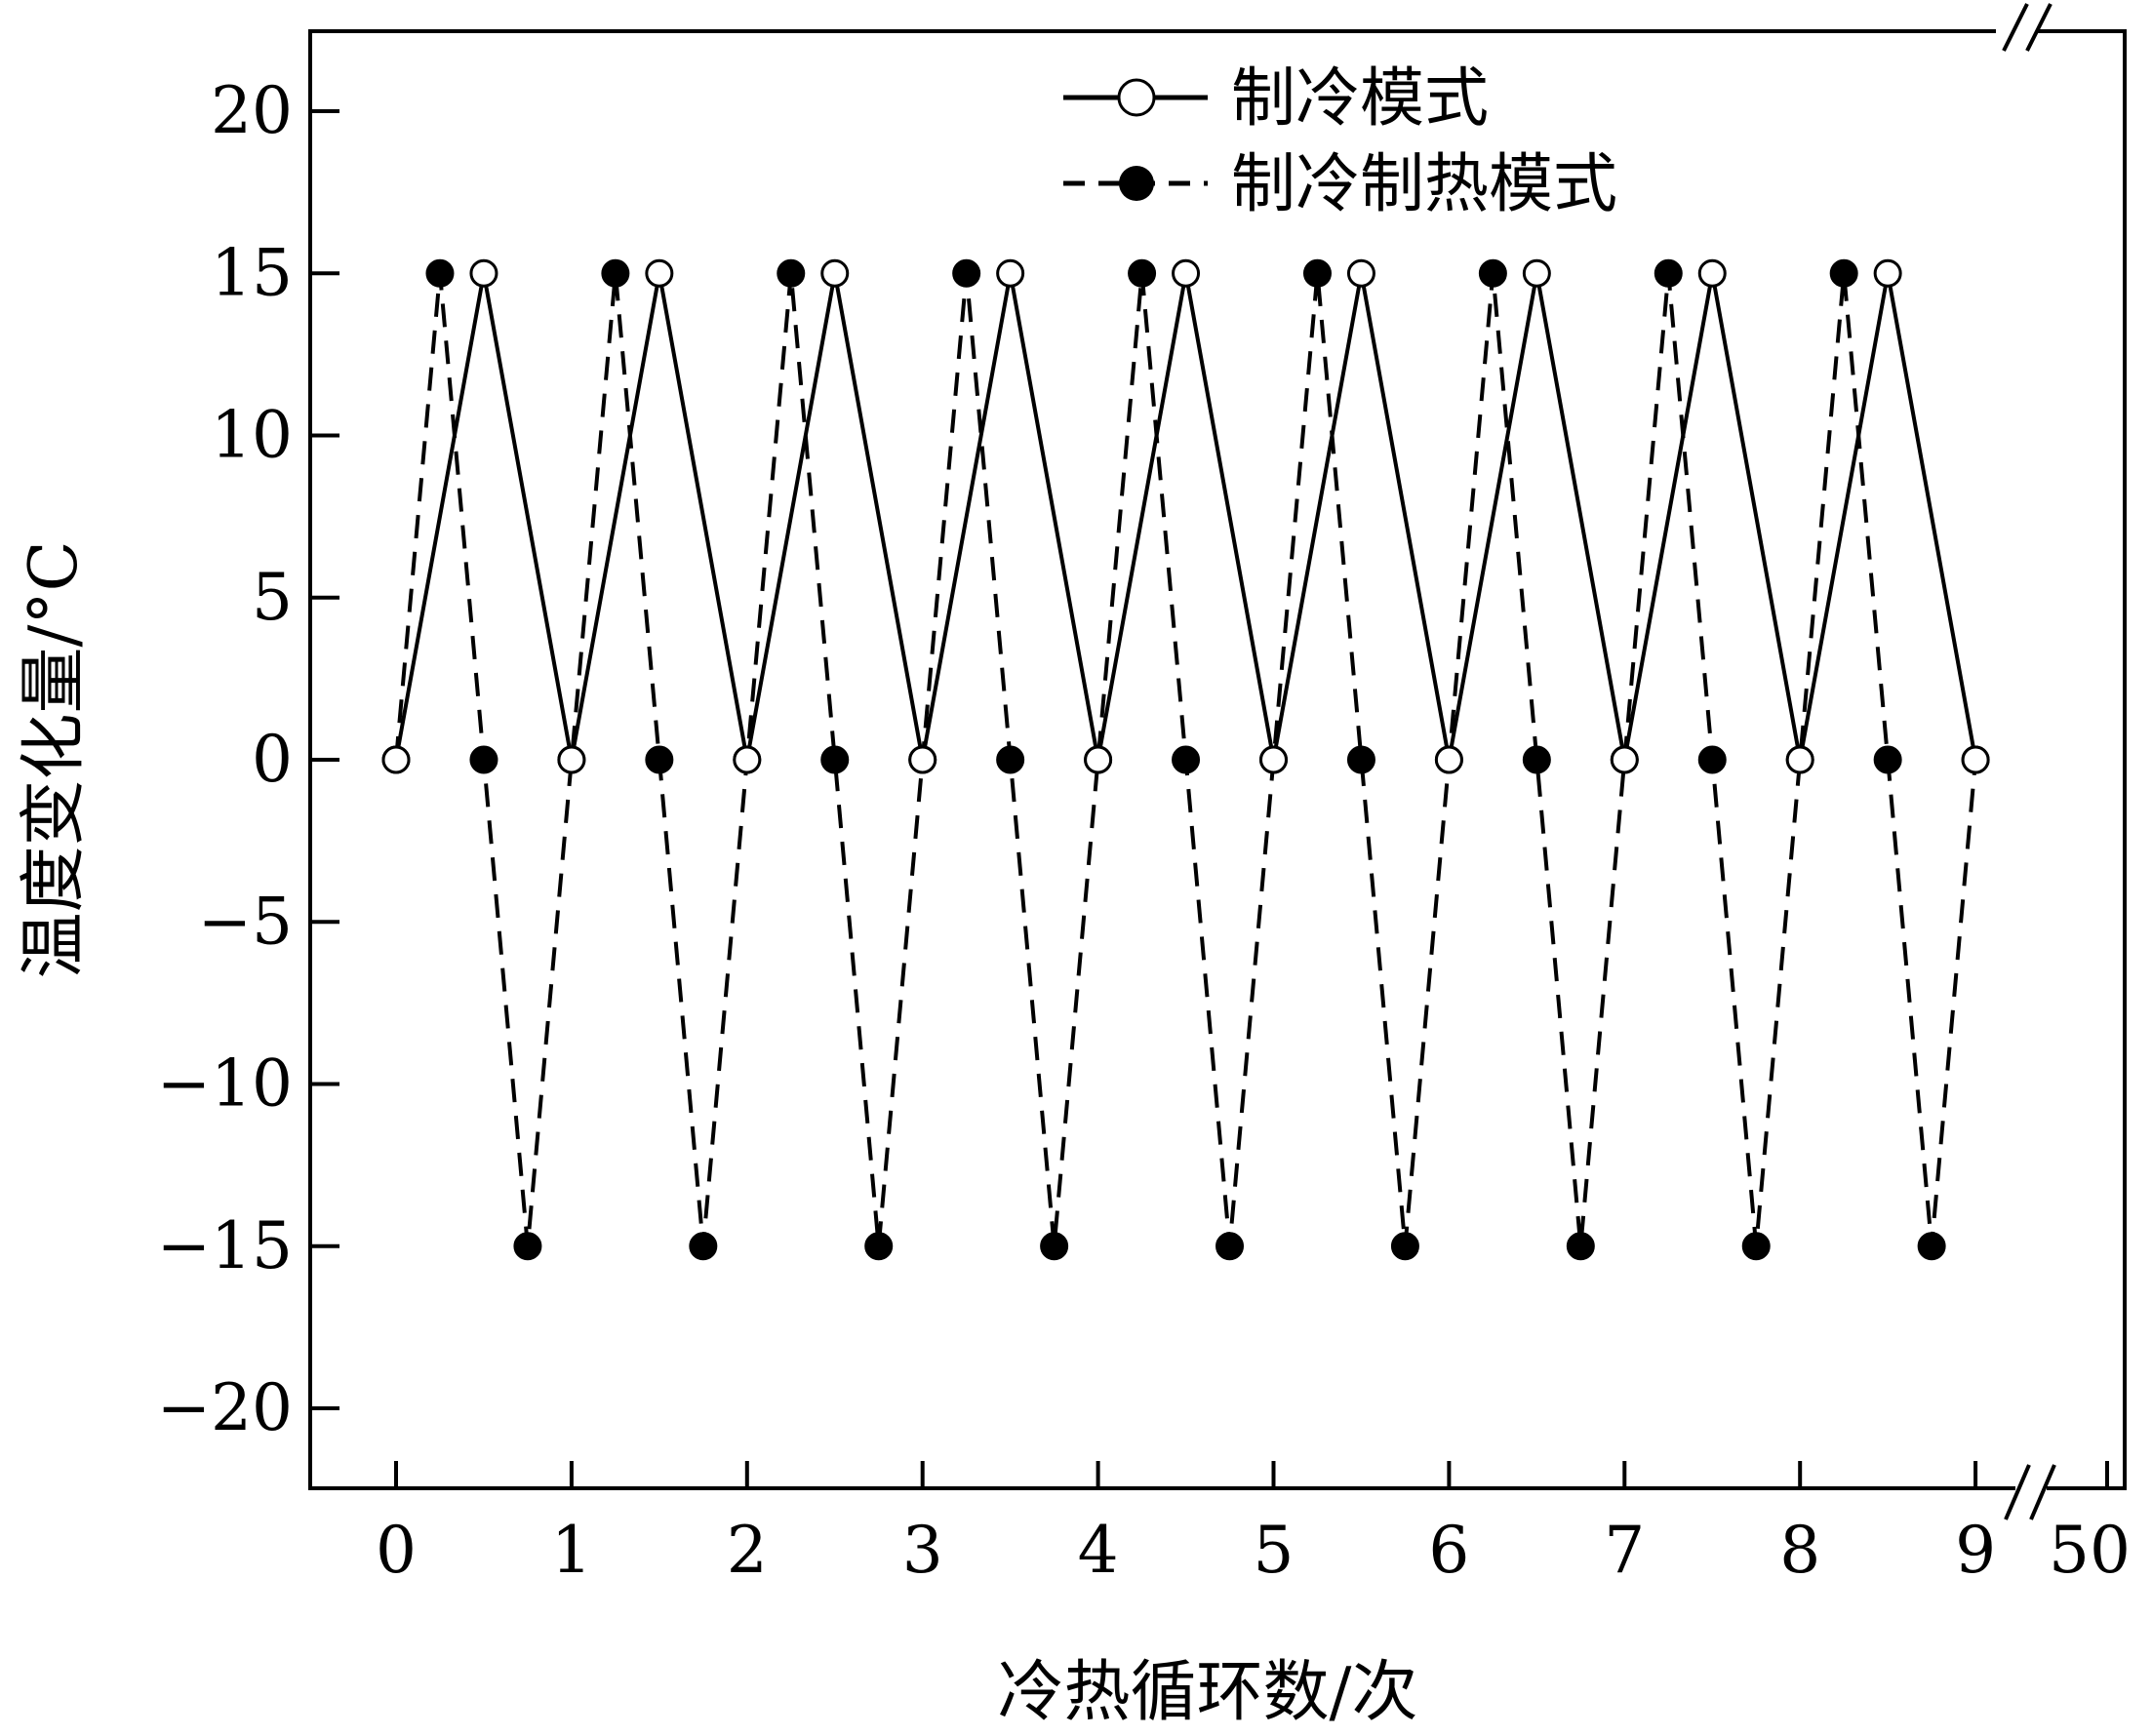  What do you see at coordinates (2031, 1488) in the screenshot?
I see `axis-break-gap-bottom` at bounding box center [2031, 1488].